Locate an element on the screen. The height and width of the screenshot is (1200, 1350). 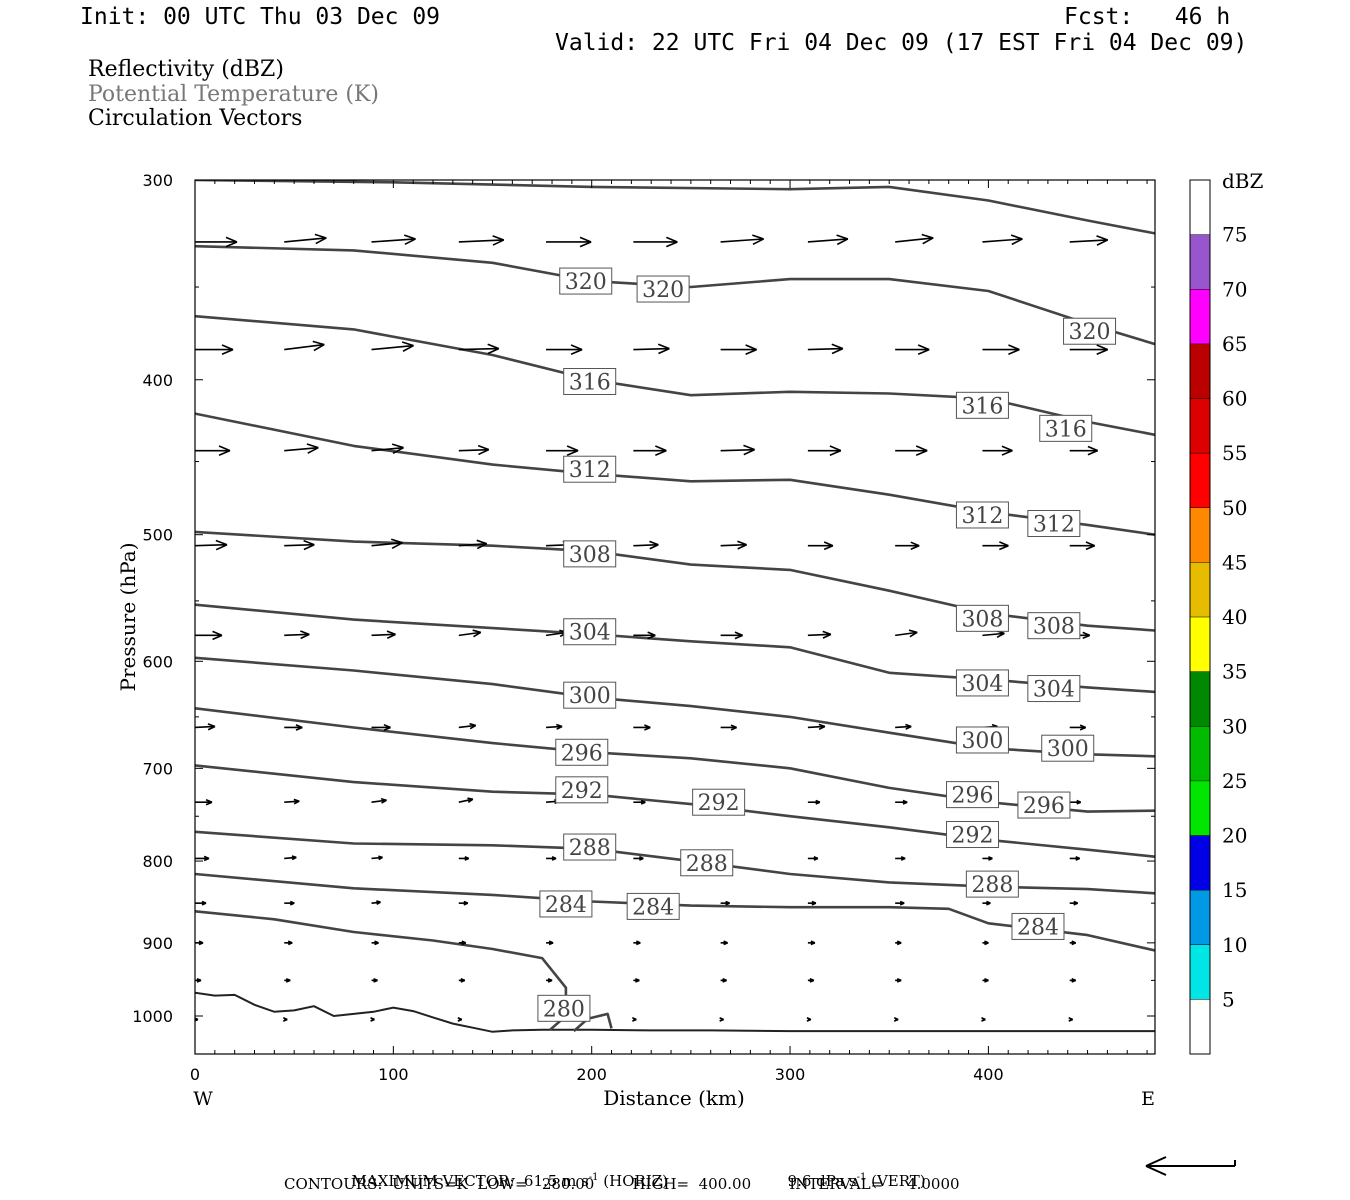
isentrope-label-text: 316 is located at coordinates (590, 382).